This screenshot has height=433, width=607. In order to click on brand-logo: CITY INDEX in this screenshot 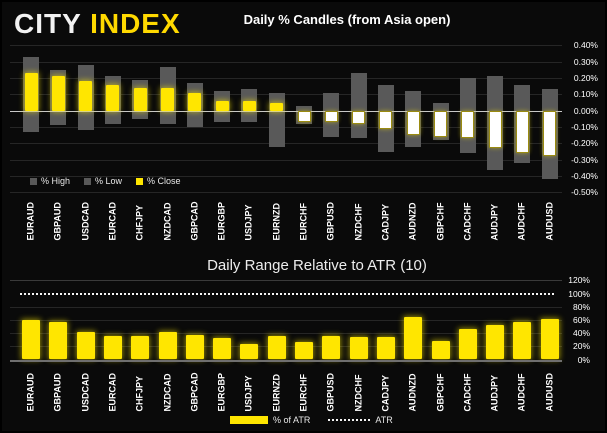, I will do `click(97, 24)`.